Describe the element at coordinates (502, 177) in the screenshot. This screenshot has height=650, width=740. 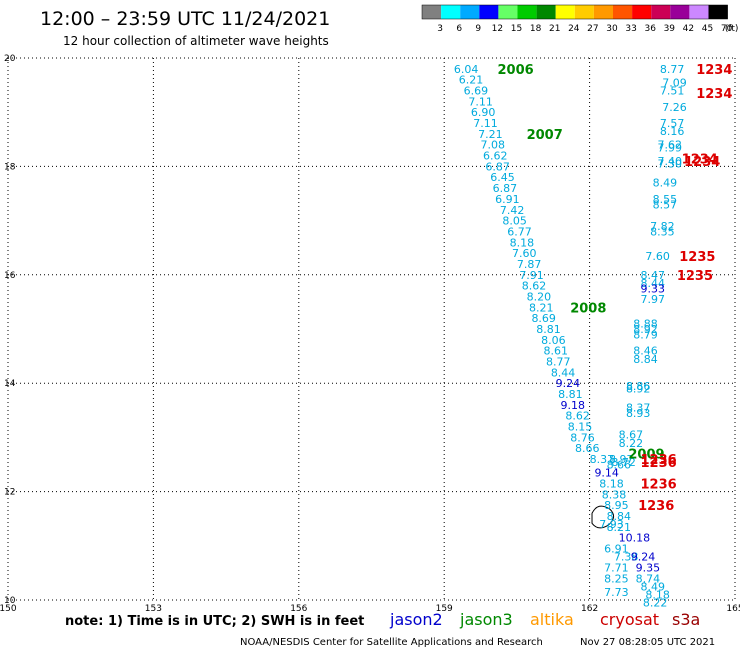
I see `data-point: 6.45` at that location.